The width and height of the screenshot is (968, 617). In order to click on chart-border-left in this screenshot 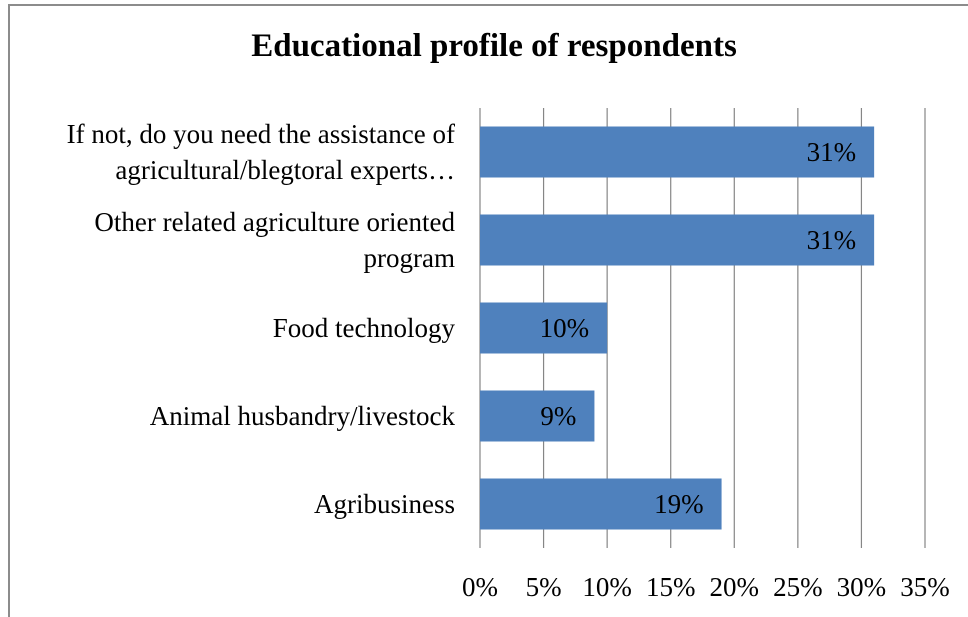, I will do `click(9, 310)`.